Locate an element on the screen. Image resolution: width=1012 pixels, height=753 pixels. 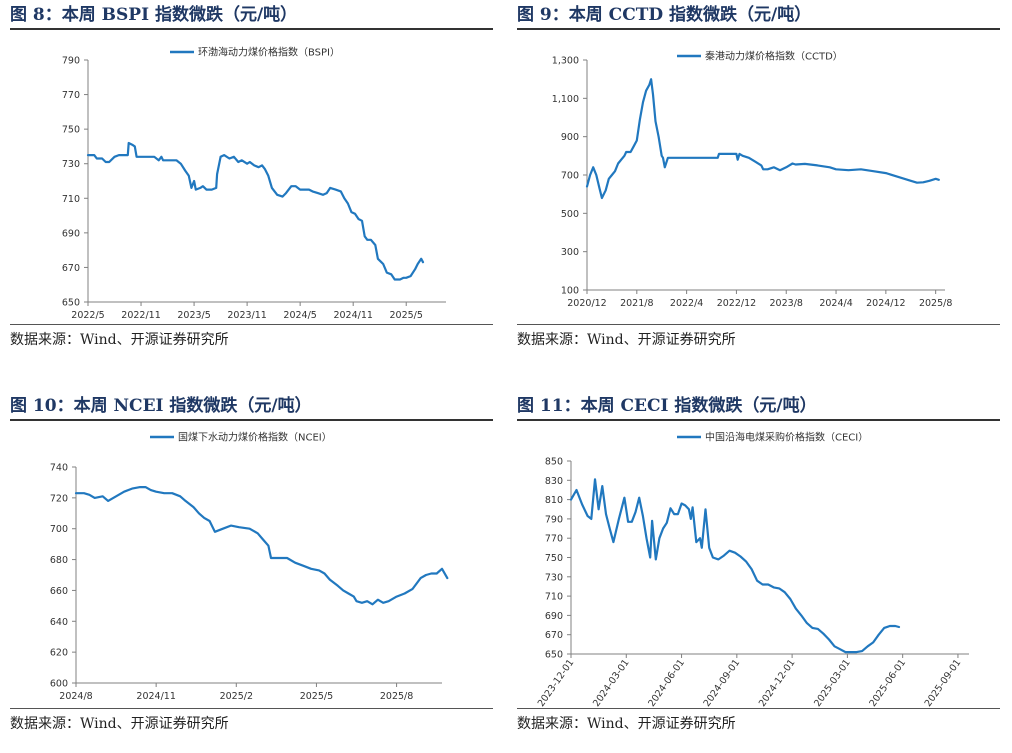
legend-label: 国煤下水动力煤价格指数（NCEI） is located at coordinates (255, 437).